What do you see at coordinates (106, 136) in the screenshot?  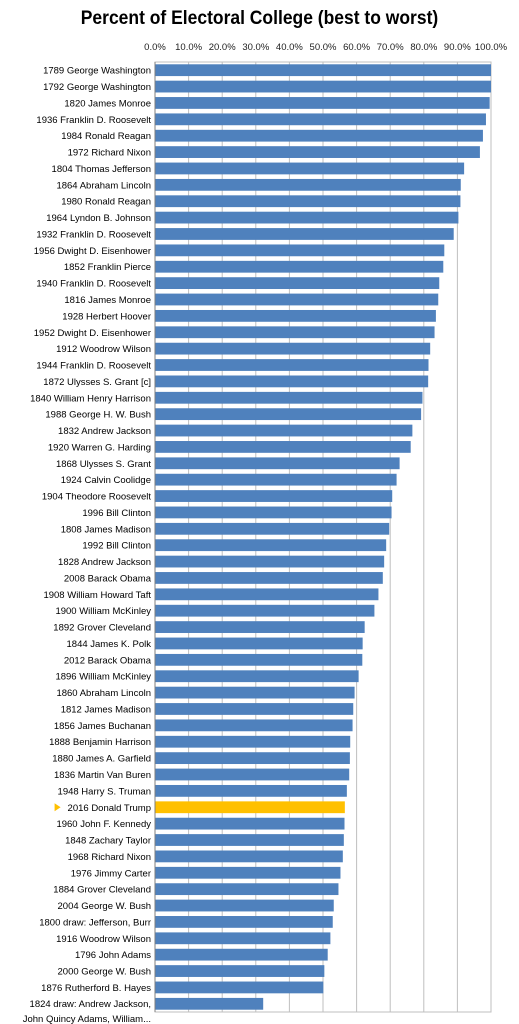 I see `category-label: 1984 Ronald Reagan` at bounding box center [106, 136].